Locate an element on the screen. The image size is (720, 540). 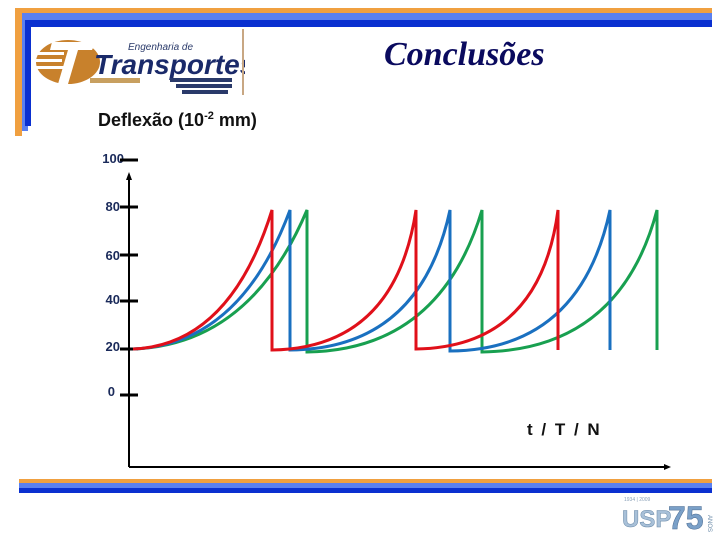
top-stripe-dark-blue is located at coordinates (367, 23).